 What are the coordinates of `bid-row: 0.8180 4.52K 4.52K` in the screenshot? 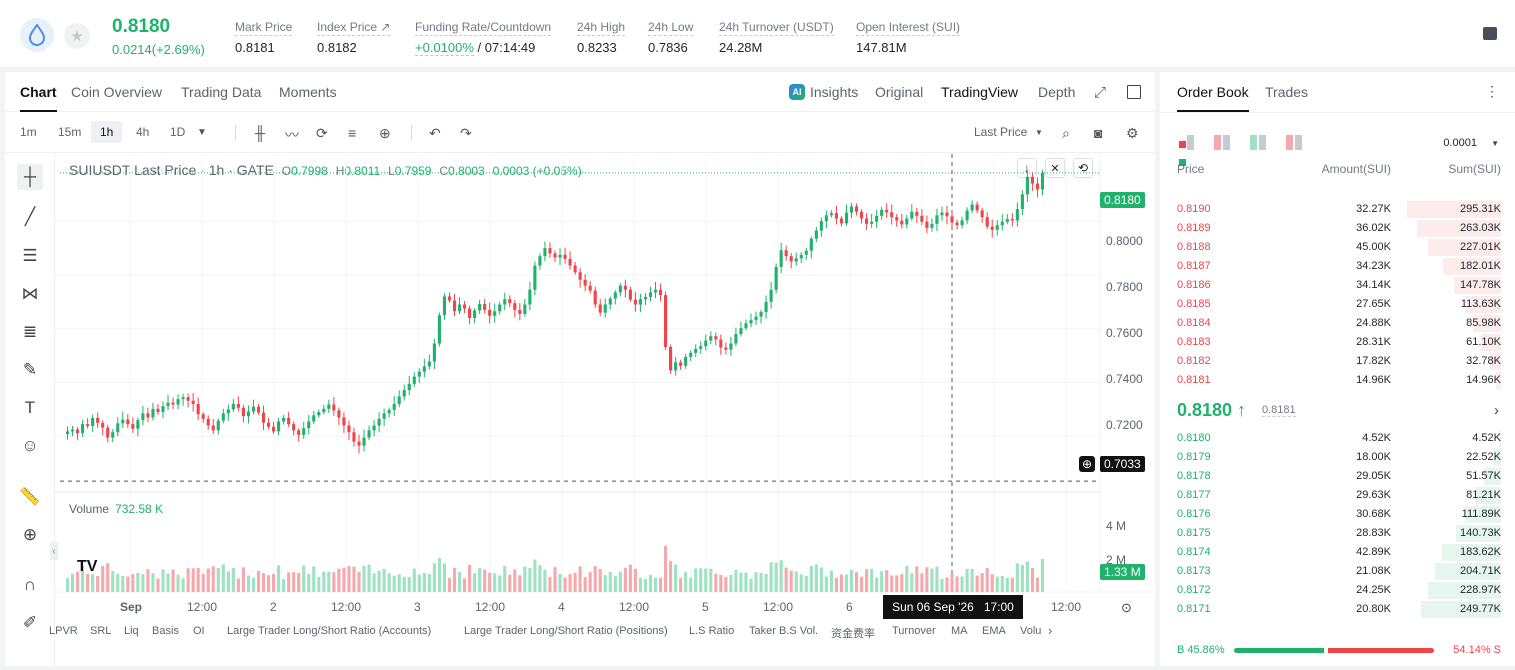 It's located at (1337, 438).